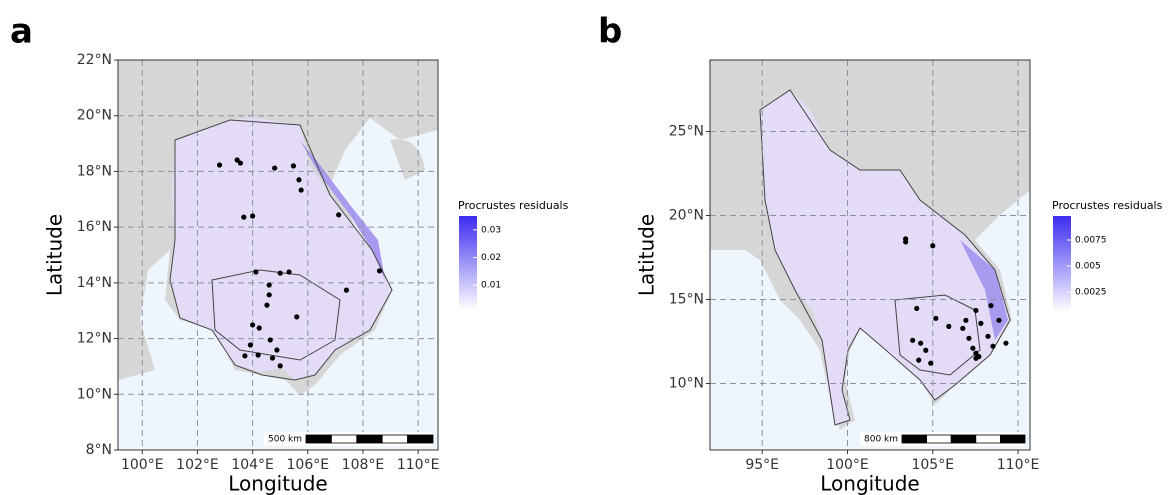 The width and height of the screenshot is (1174, 495). What do you see at coordinates (491, 286) in the screenshot?
I see `colorbar-tick-label: 0.01` at bounding box center [491, 286].